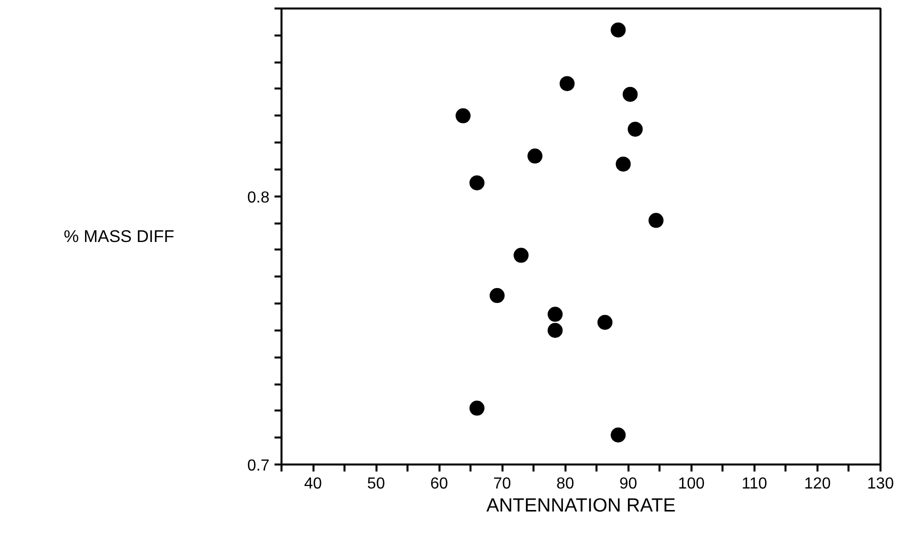 This screenshot has width=903, height=545. Describe the element at coordinates (565, 484) in the screenshot. I see `x-tick-label: 80` at that location.